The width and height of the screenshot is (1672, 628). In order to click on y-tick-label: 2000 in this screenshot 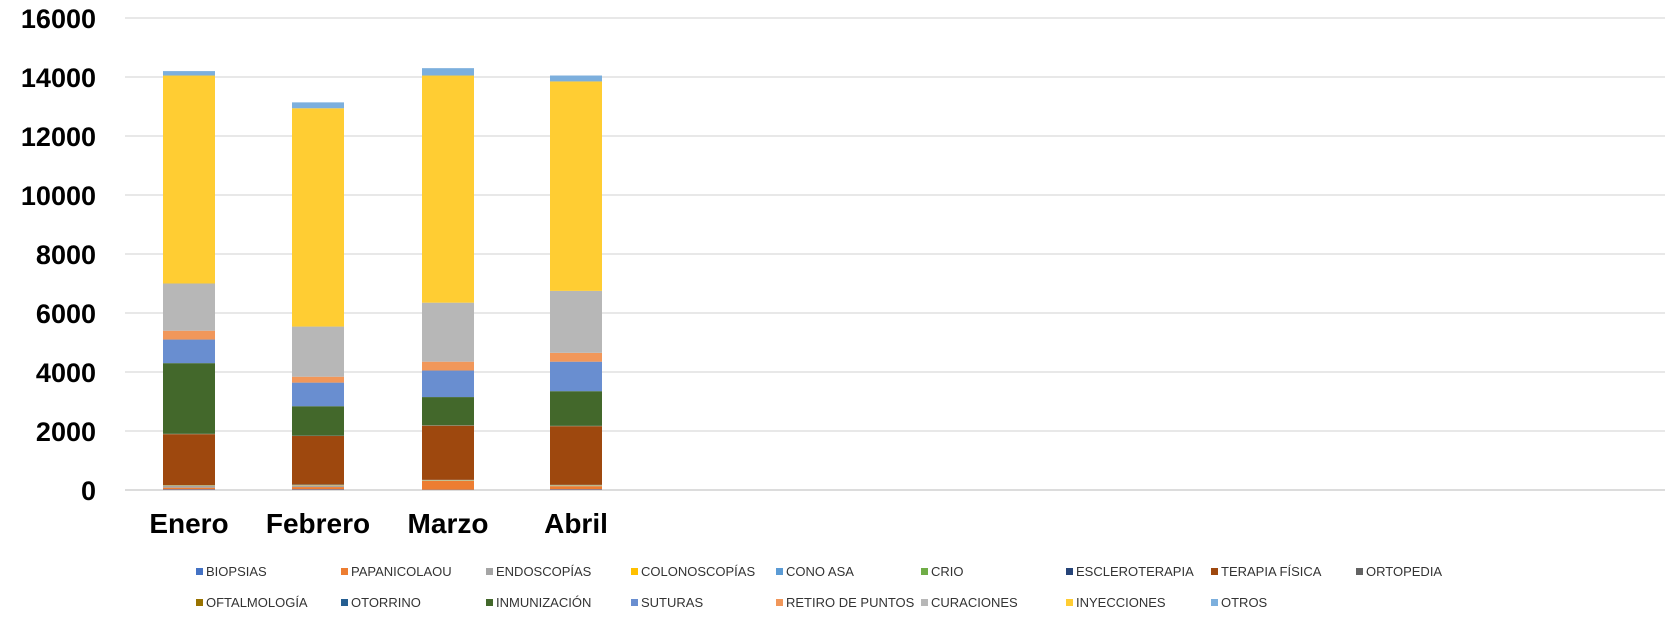, I will do `click(66, 432)`.